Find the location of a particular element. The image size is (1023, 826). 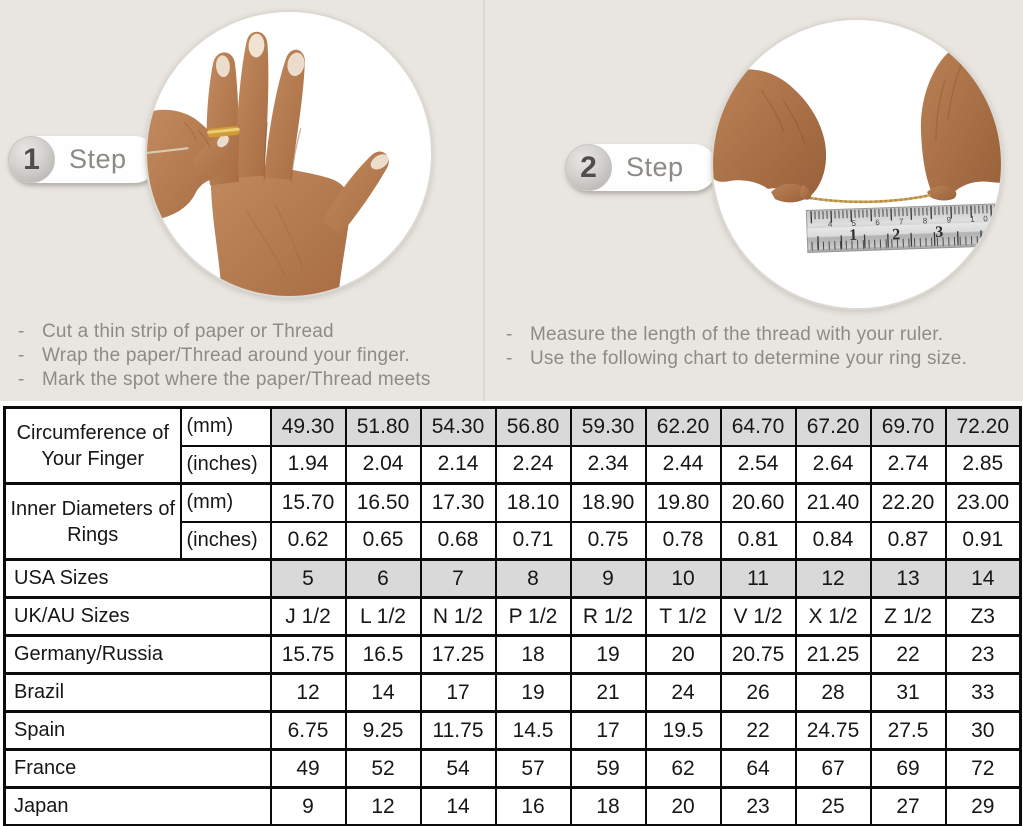

thread-line is located at coordinates (168, 151).